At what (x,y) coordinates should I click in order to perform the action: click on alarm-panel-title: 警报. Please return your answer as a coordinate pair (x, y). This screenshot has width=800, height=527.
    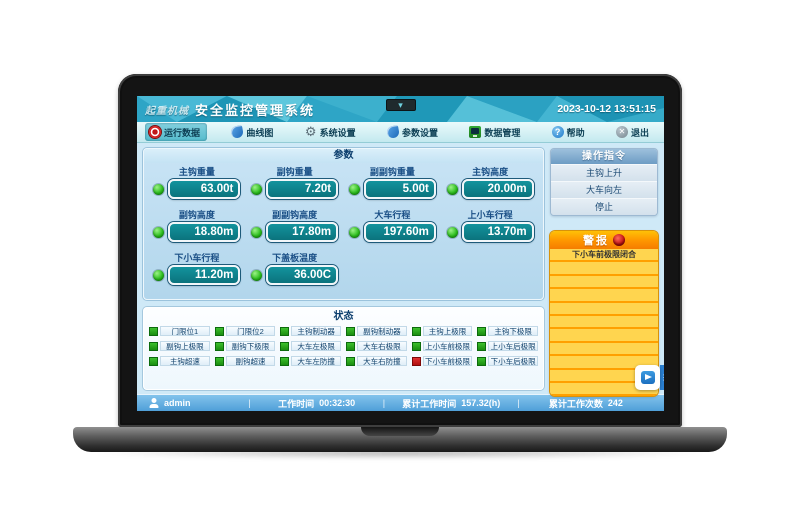
    Looking at the image, I should click on (596, 241).